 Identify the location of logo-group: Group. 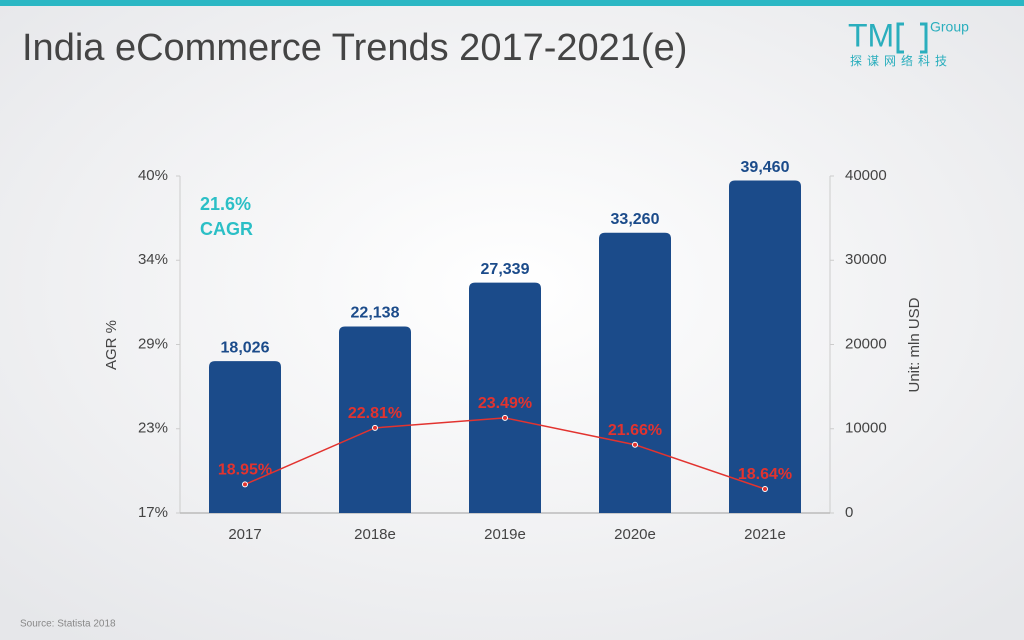
(949, 27).